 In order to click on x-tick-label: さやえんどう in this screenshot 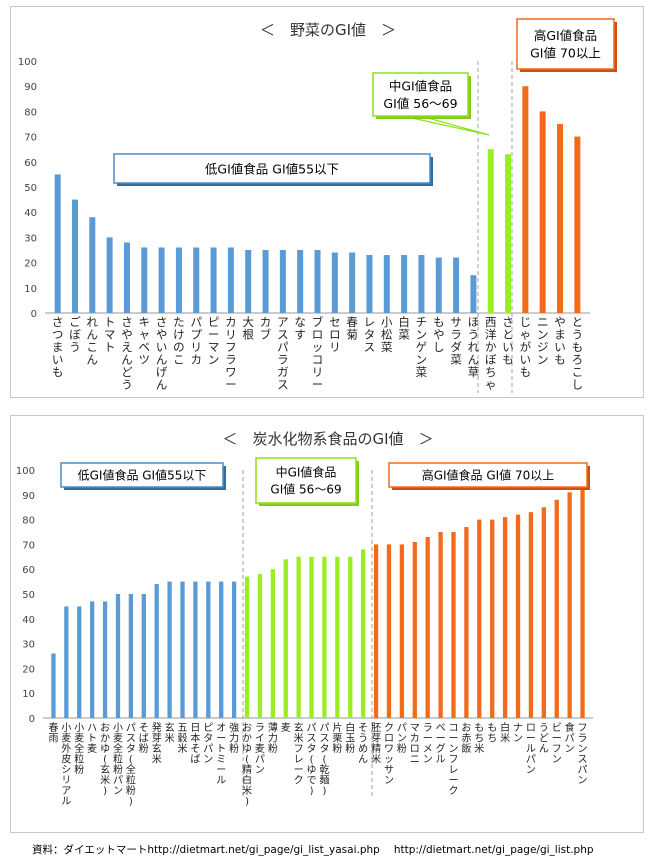, I will do `click(127, 353)`.